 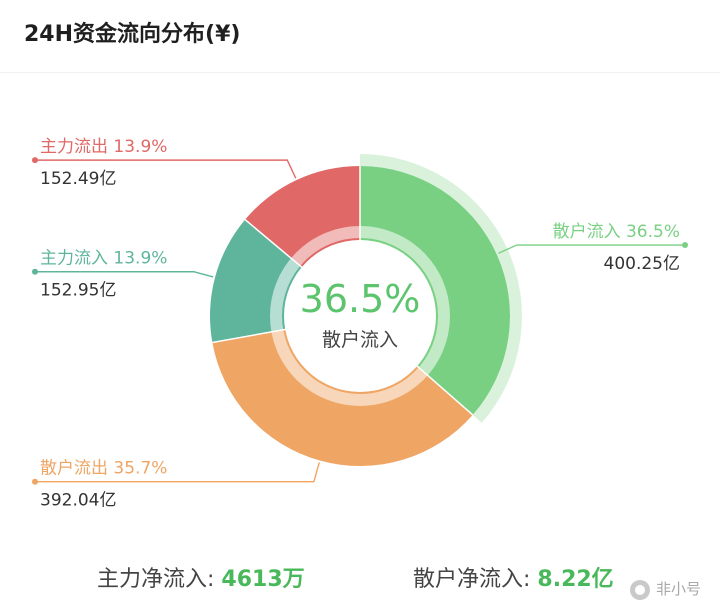 What do you see at coordinates (140, 469) in the screenshot?
I see `slice-percent-1: 35.7%` at bounding box center [140, 469].